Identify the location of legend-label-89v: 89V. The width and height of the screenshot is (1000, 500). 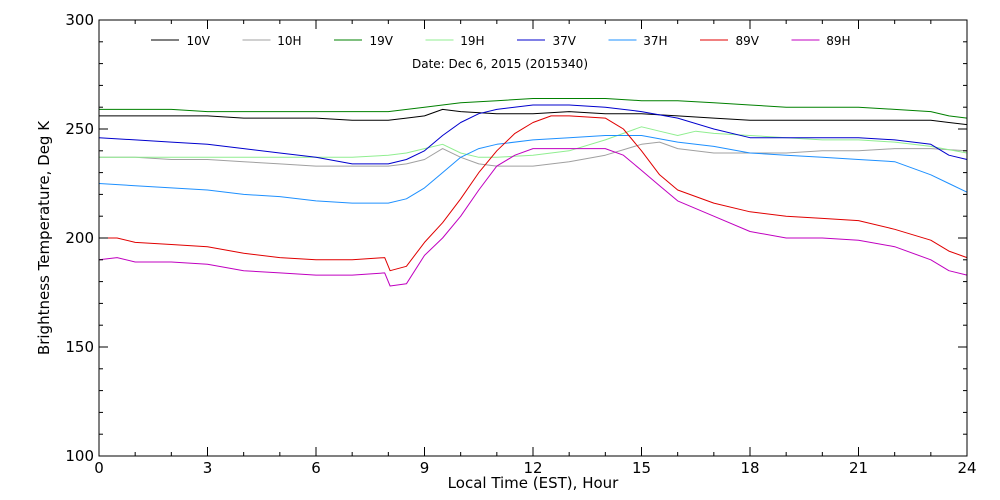
(748, 41).